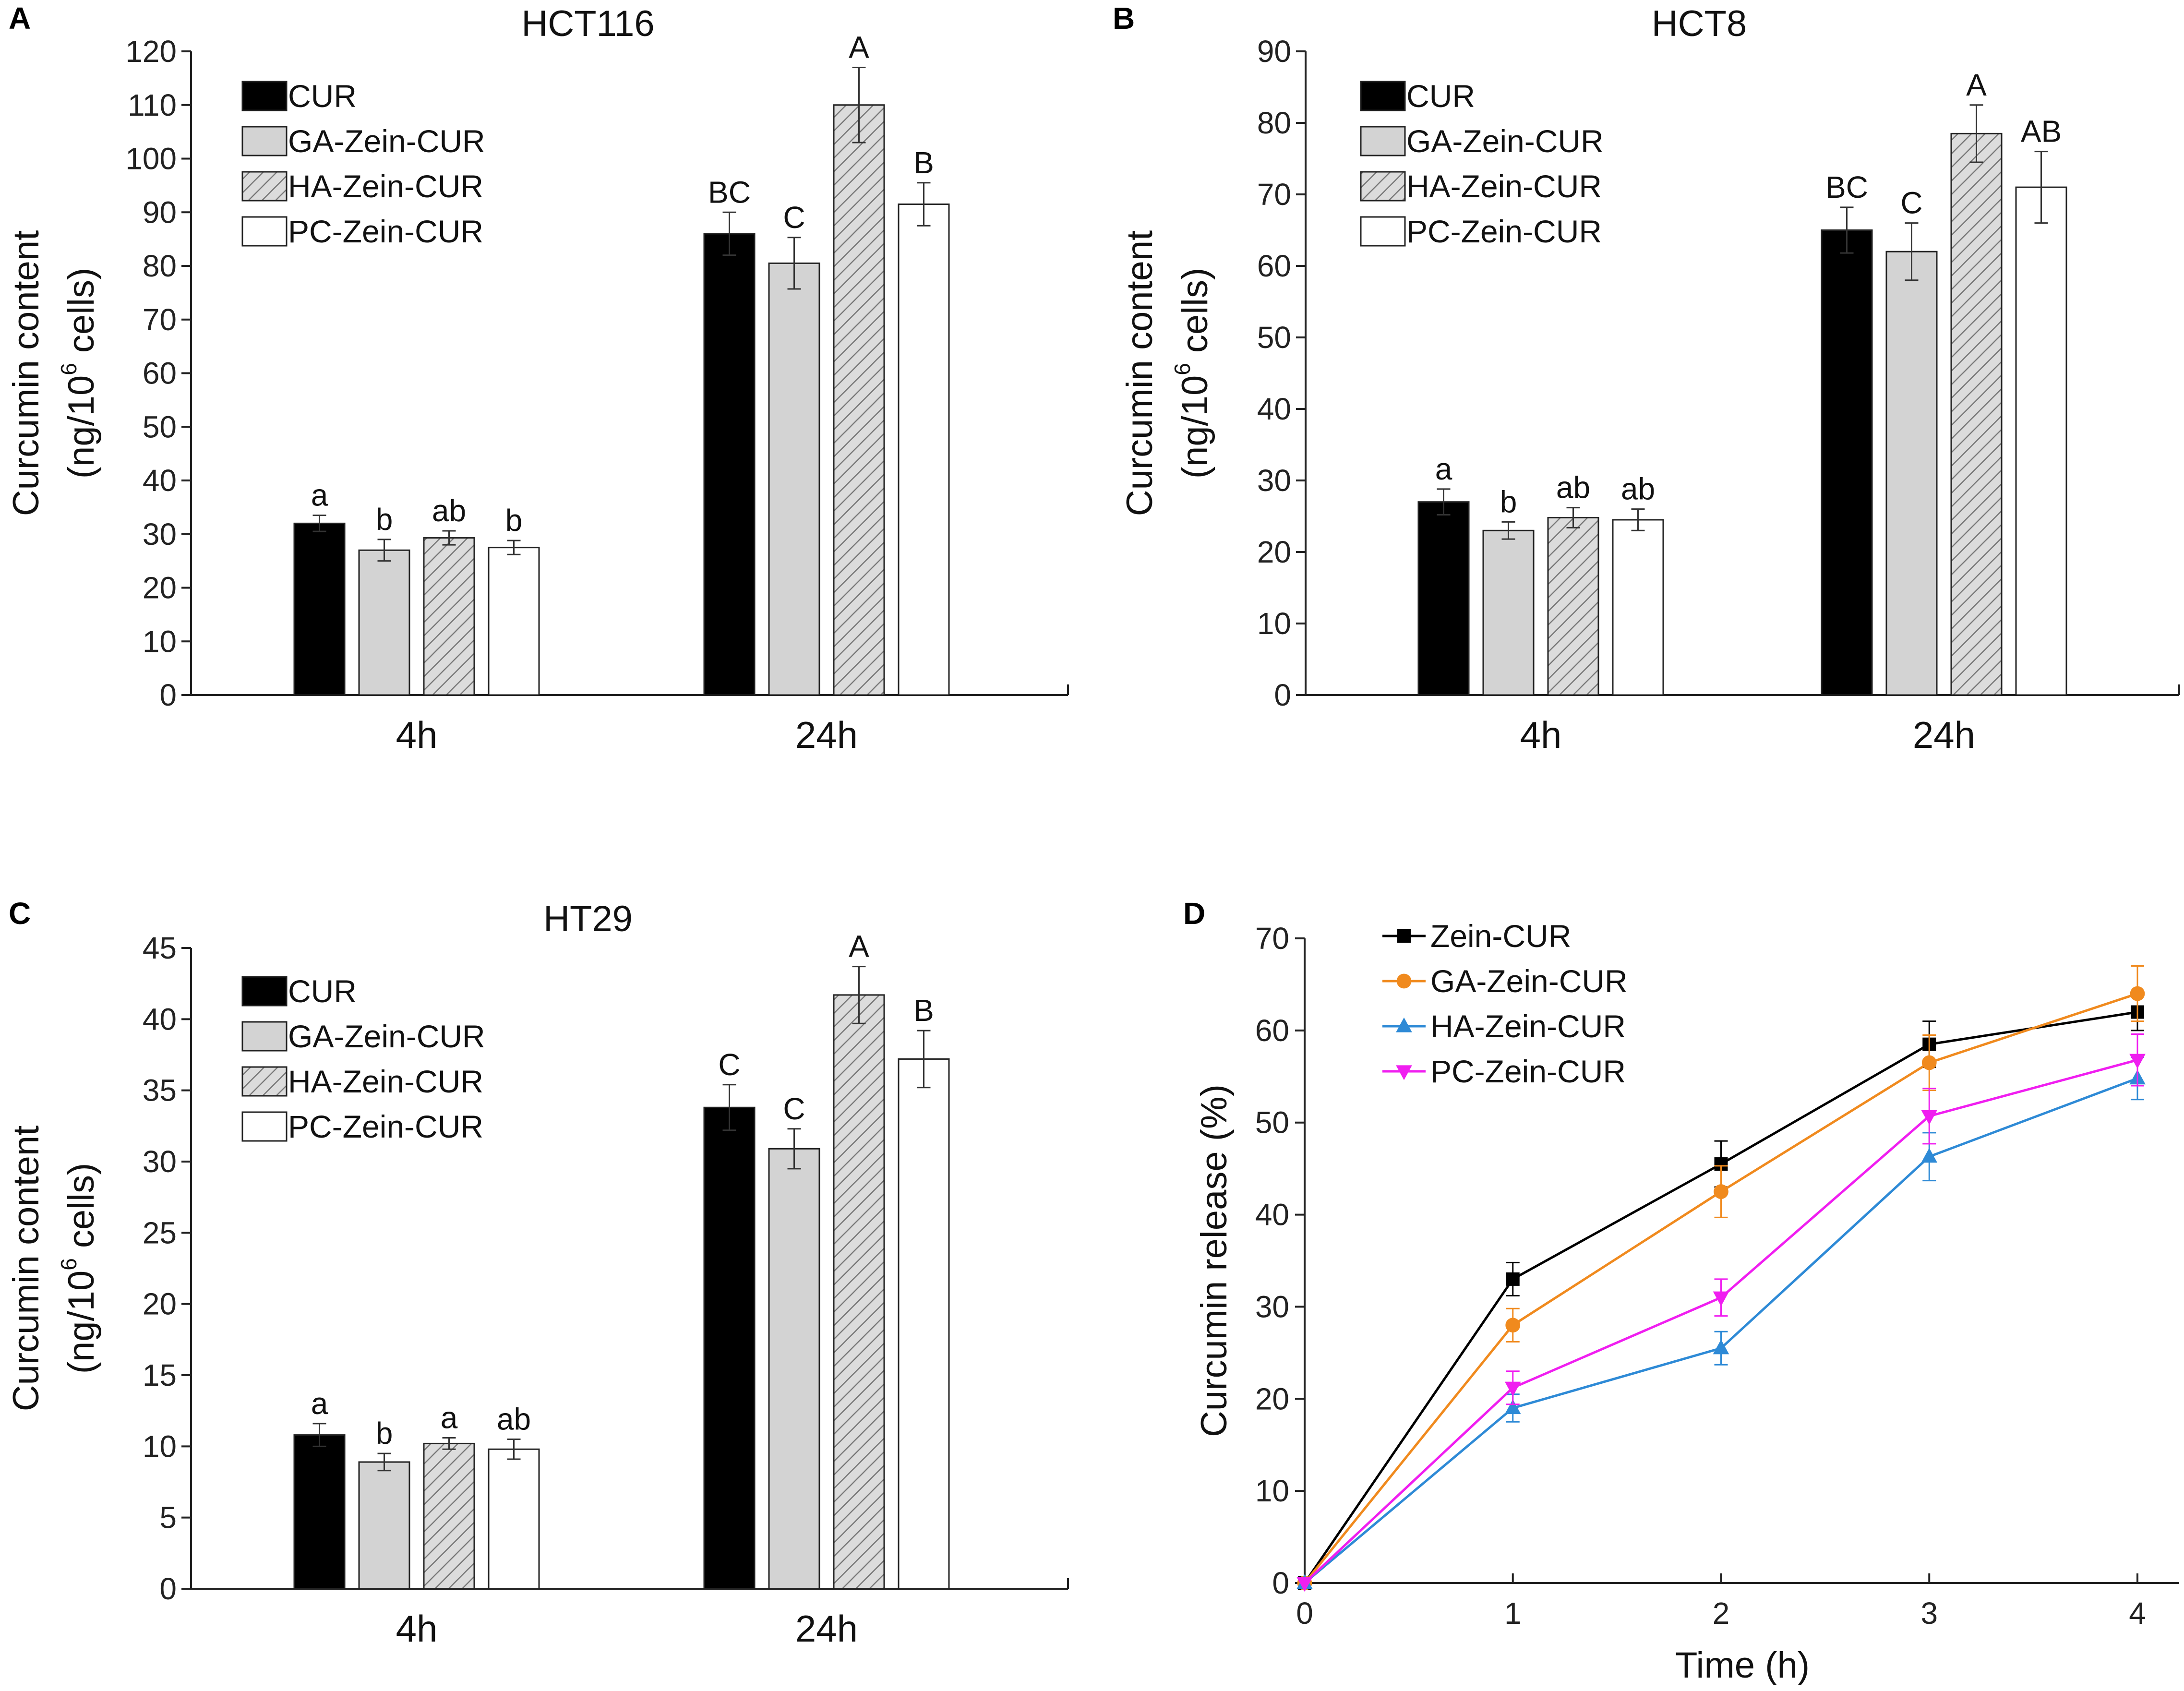 This screenshot has height=1691, width=2184. I want to click on bar-pc-zein-cur-24h, so click(2041, 441).